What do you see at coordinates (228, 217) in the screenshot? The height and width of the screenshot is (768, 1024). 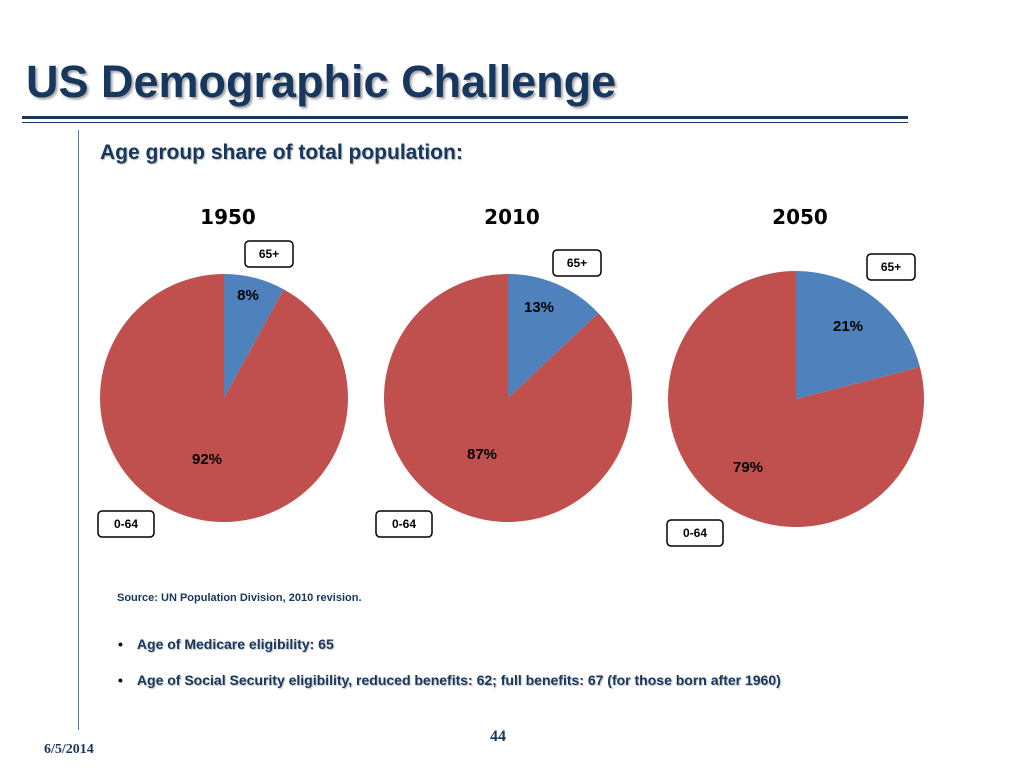 I see `pie-title: 1950` at bounding box center [228, 217].